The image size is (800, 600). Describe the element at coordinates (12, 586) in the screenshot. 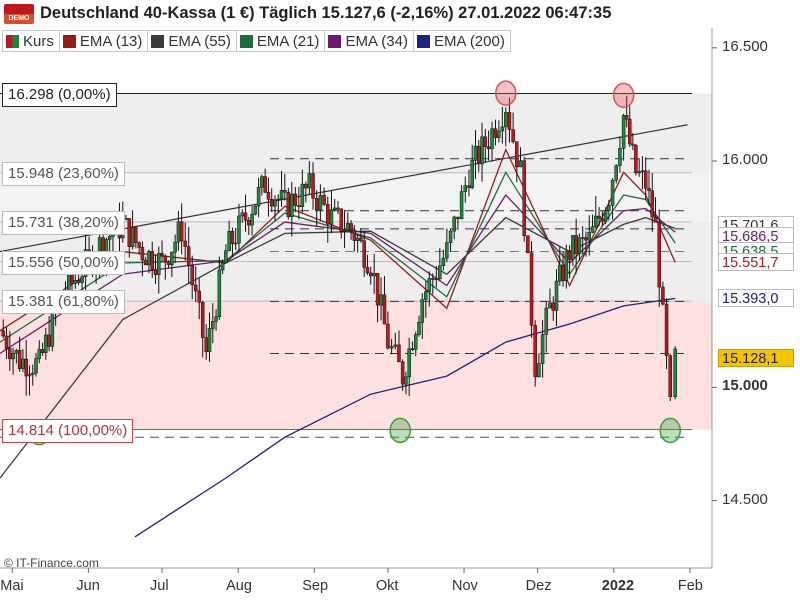

I see `x-tick-label: Mai` at that location.